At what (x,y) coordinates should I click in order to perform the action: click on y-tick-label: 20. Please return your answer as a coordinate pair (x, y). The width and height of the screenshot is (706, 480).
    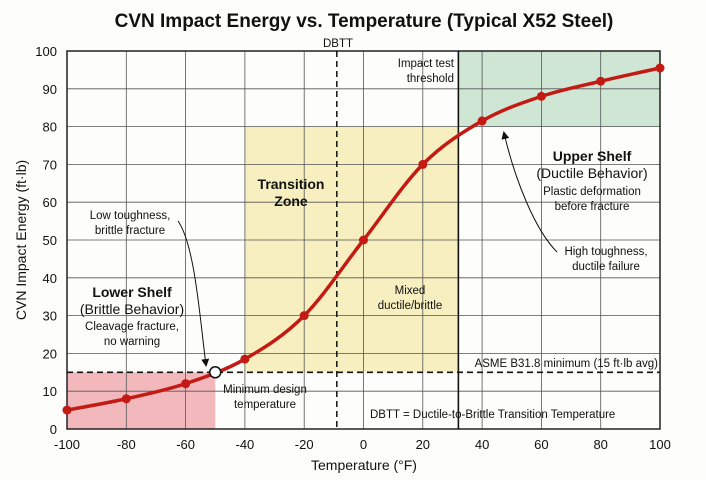
    Looking at the image, I should click on (50, 353).